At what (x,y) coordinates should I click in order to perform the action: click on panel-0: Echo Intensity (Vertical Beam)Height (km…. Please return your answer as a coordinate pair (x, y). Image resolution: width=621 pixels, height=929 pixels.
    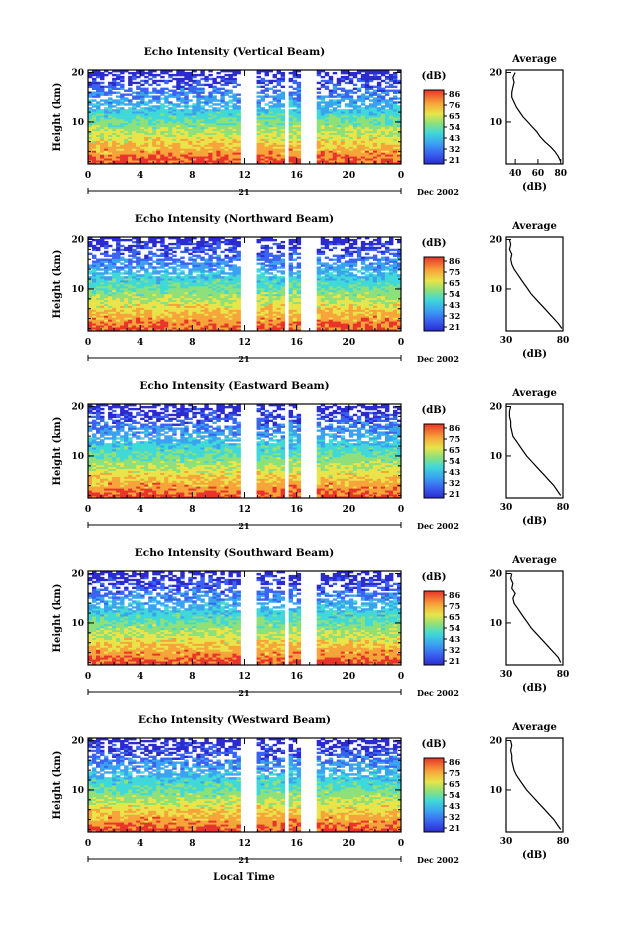
    Looking at the image, I should click on (309, 121).